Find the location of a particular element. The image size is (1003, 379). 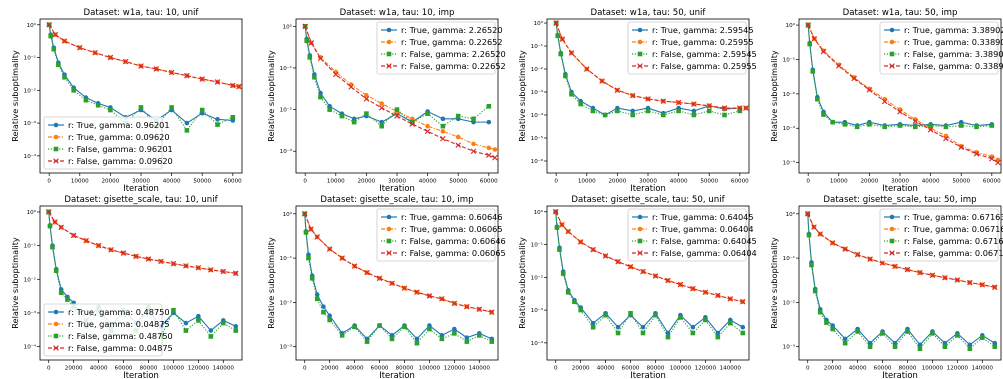

x-tick-label: 40000 is located at coordinates (355, 369).